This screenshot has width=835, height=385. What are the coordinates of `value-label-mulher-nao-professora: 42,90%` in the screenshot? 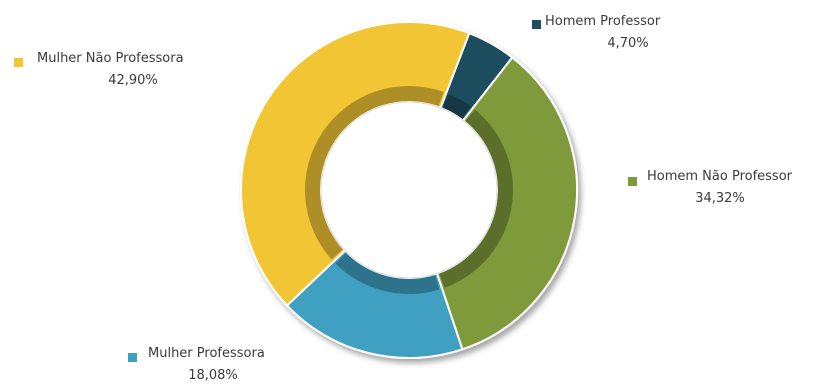 It's located at (133, 80).